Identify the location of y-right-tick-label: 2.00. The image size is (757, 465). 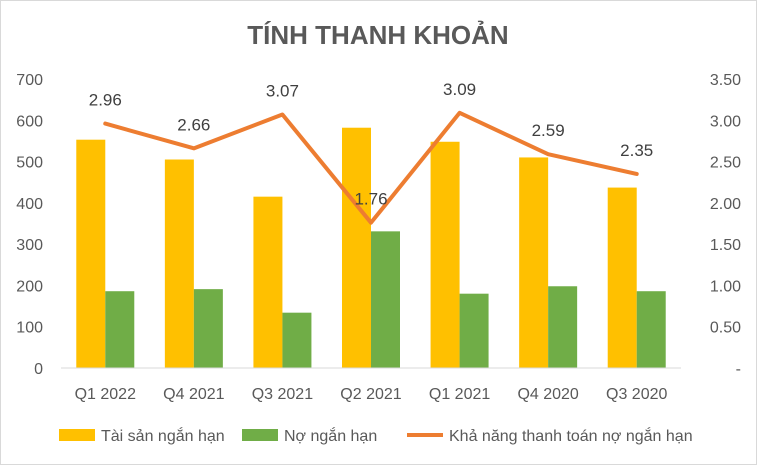
(725, 204).